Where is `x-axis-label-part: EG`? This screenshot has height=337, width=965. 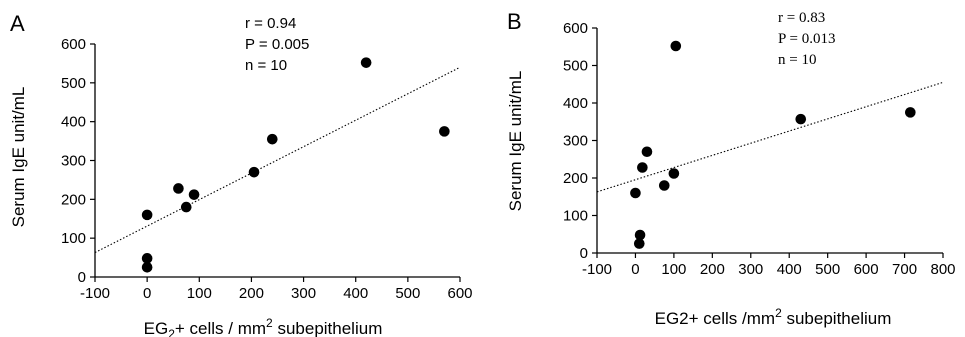 x-axis-label-part: EG is located at coordinates (156, 328).